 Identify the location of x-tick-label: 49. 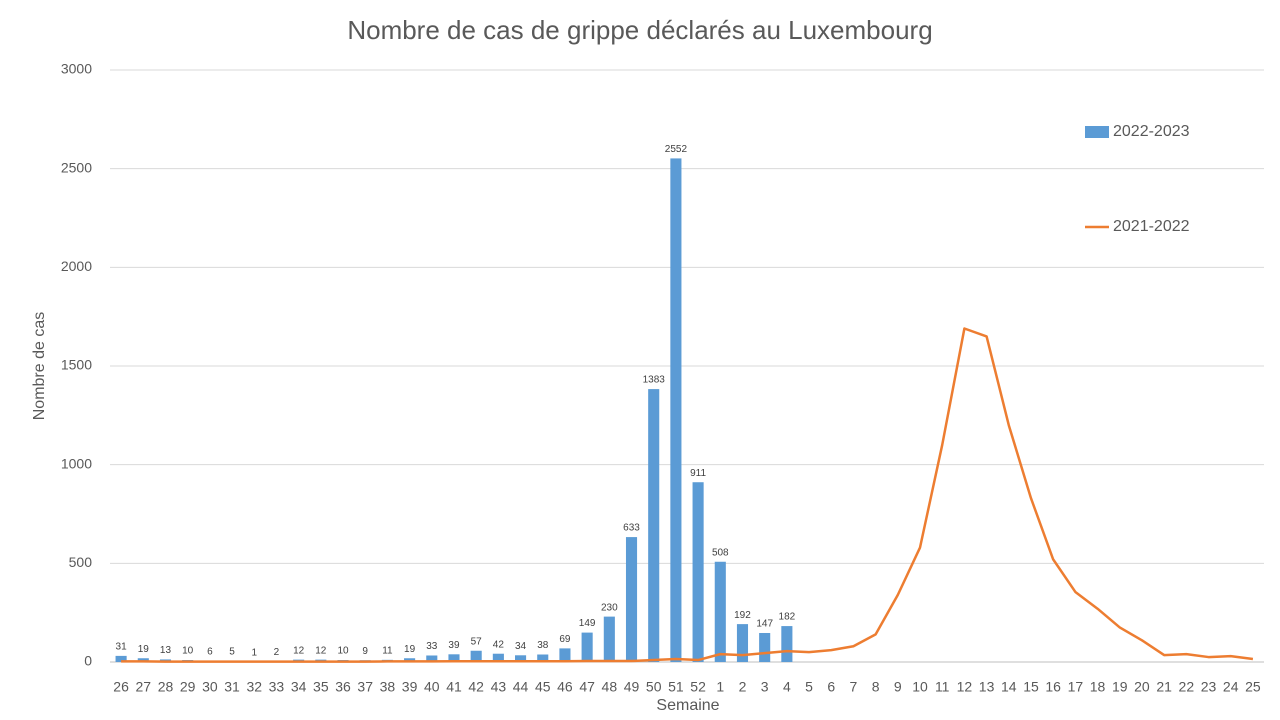
(632, 687).